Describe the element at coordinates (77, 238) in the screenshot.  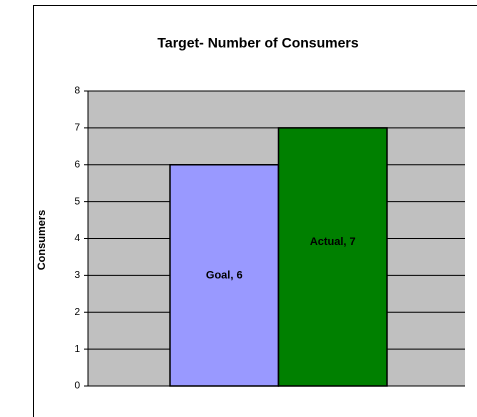
I see `y-tick-label: 4` at that location.